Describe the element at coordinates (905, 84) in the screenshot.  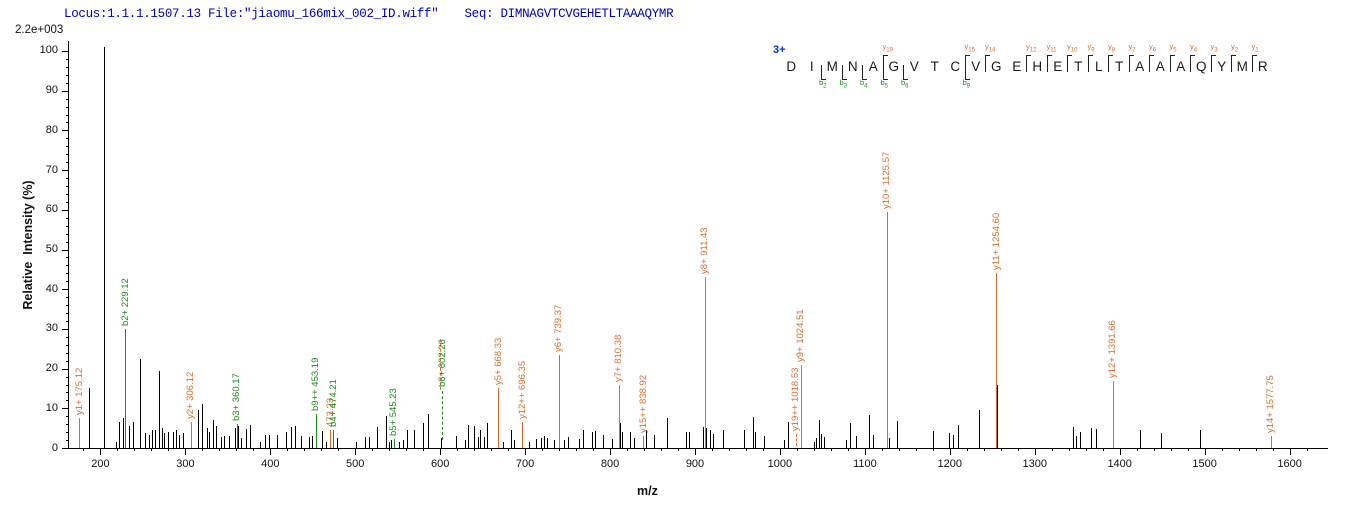
I see `b-ion-label: b6` at that location.